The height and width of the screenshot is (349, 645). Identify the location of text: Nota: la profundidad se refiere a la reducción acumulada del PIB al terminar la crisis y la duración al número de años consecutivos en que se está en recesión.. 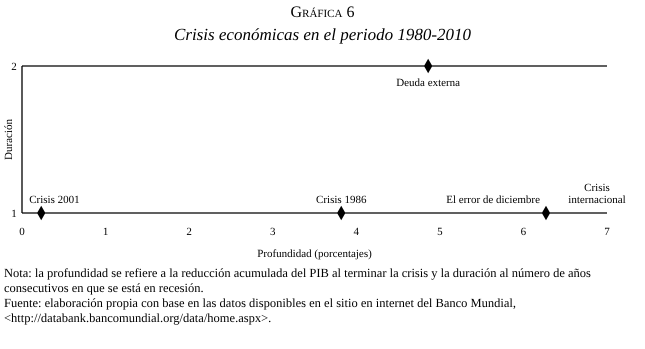
(298, 280).